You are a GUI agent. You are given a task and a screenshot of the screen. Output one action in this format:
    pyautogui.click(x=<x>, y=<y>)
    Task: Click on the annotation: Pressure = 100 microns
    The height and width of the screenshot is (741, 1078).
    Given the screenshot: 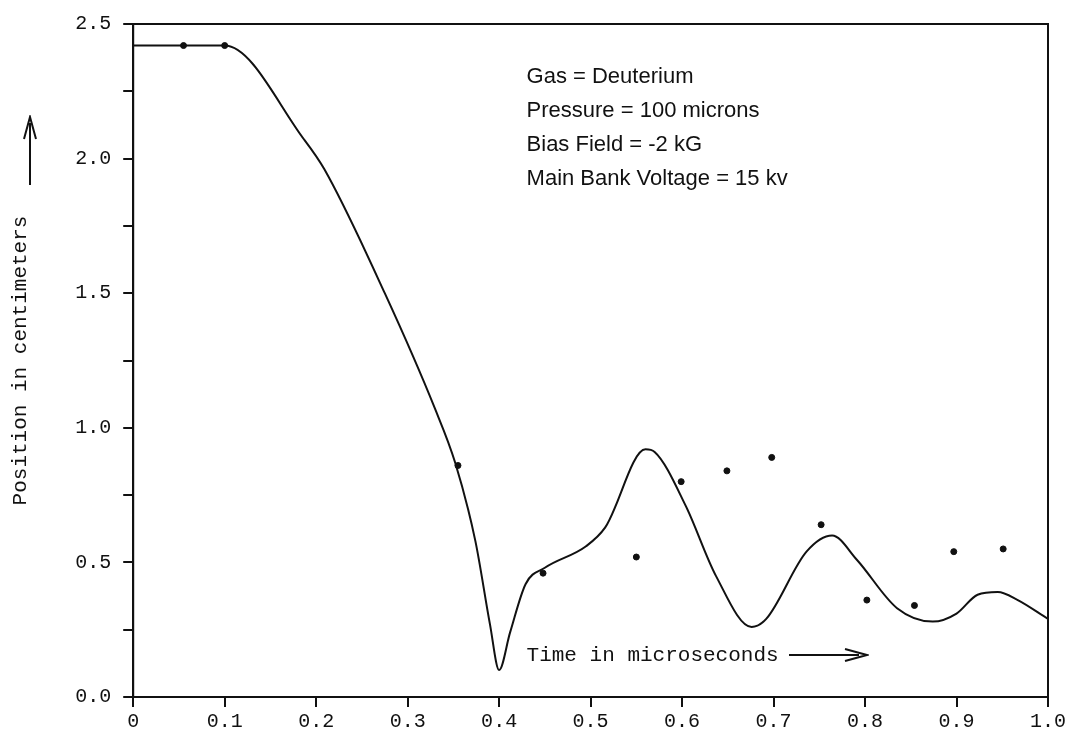 What is the action you would take?
    pyautogui.click(x=643, y=110)
    